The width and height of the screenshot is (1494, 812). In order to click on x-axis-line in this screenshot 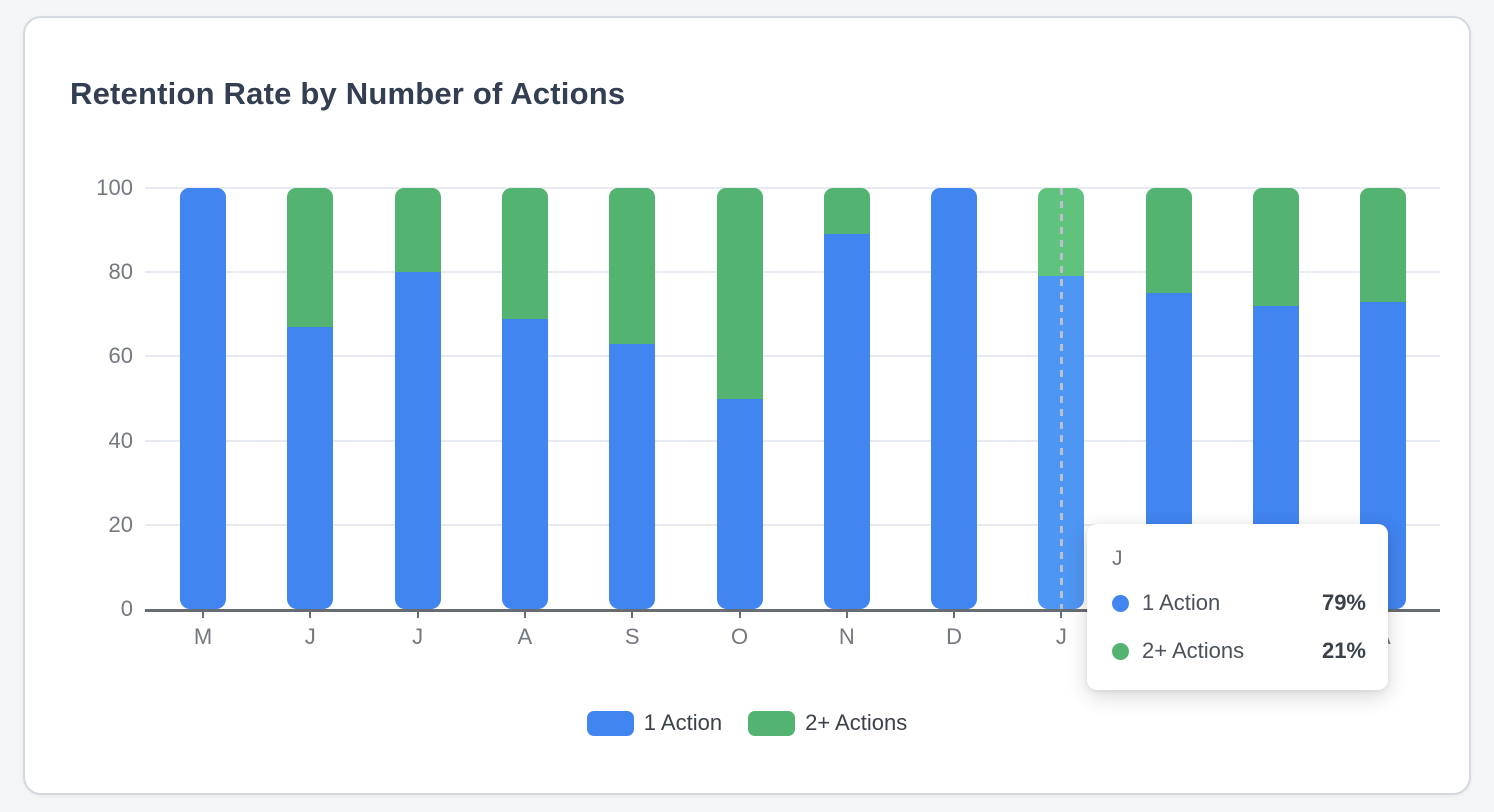, I will do `click(792, 610)`.